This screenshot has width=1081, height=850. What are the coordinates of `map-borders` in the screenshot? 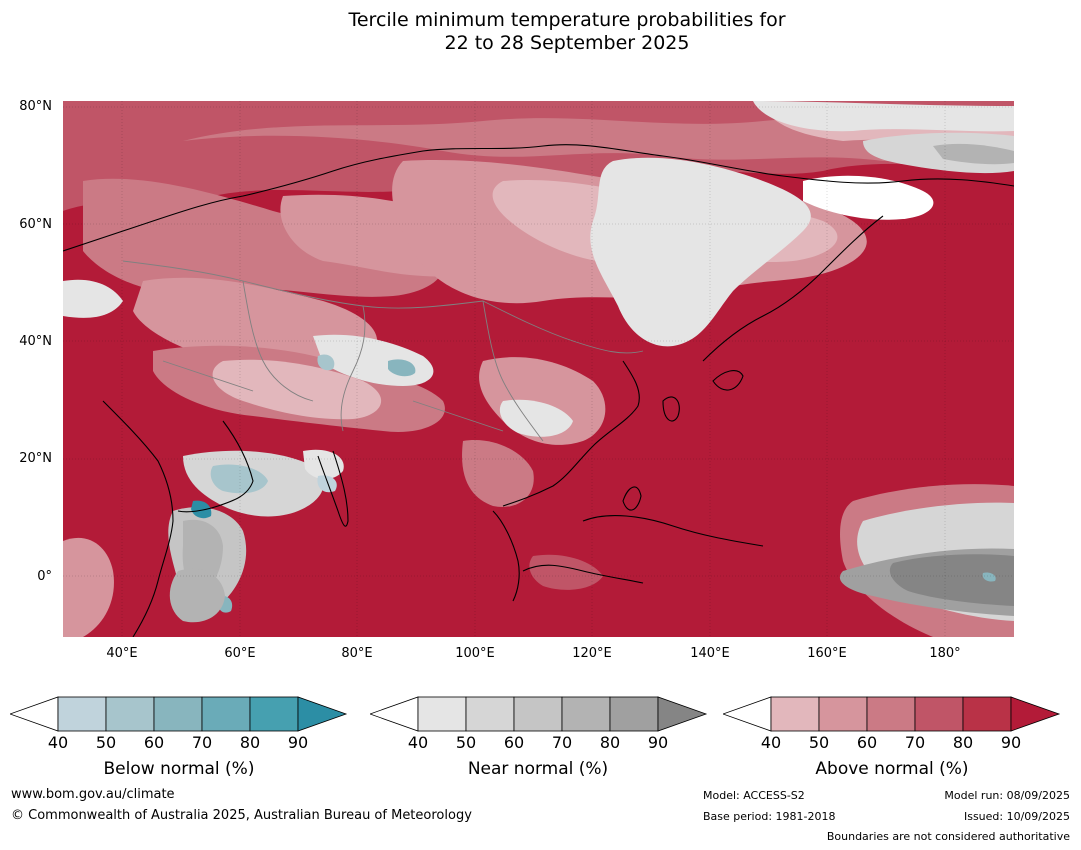 It's located at (383, 351).